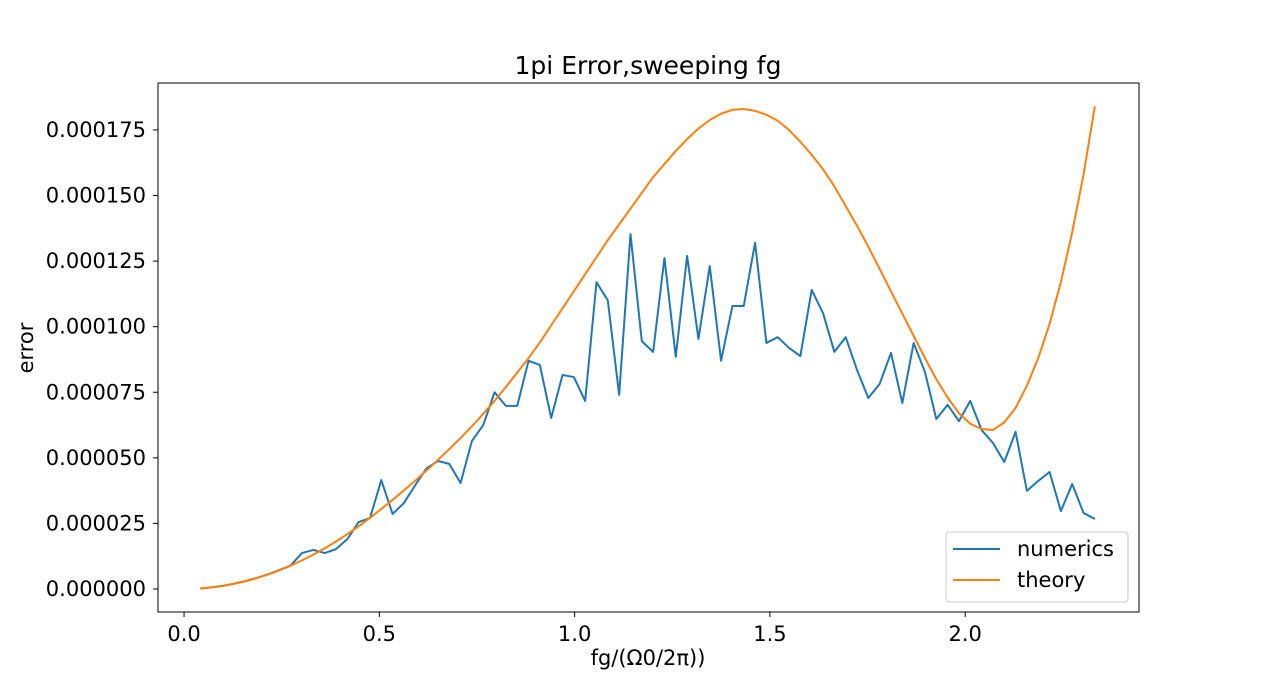 This screenshot has height=689, width=1266. Describe the element at coordinates (96, 327) in the screenshot. I see `y-tick-label: 0.000100` at that location.